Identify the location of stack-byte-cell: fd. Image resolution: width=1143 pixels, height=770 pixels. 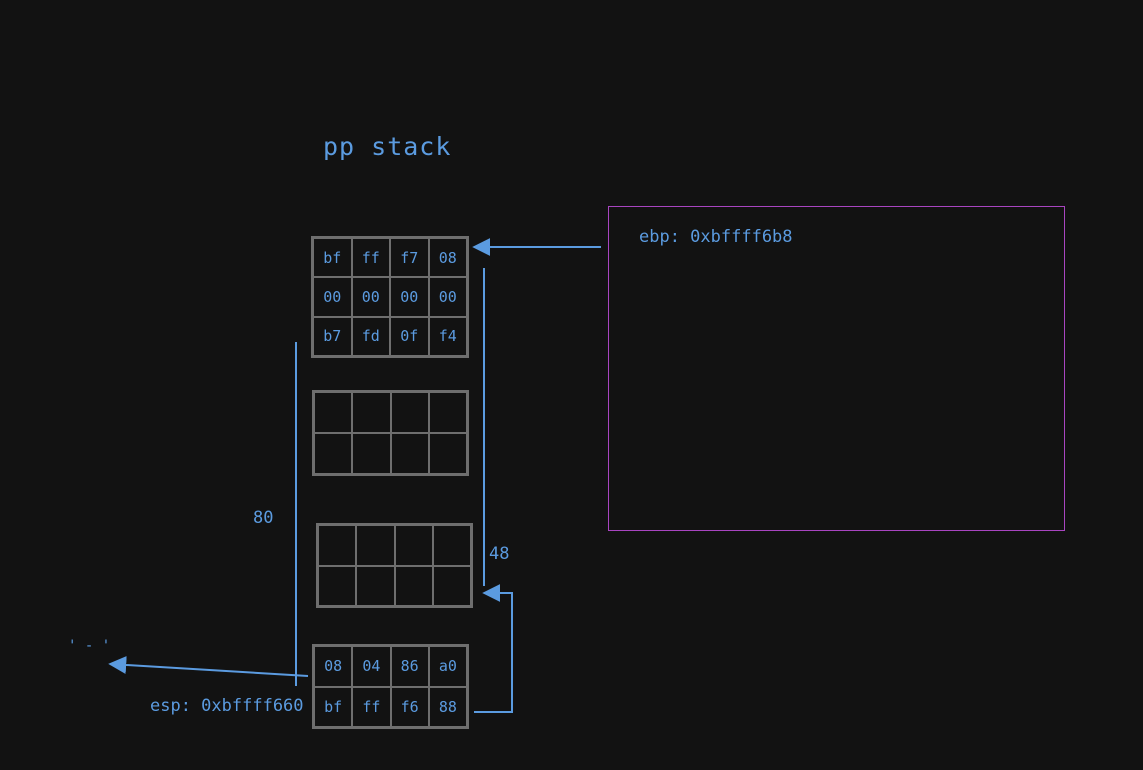
(370, 336).